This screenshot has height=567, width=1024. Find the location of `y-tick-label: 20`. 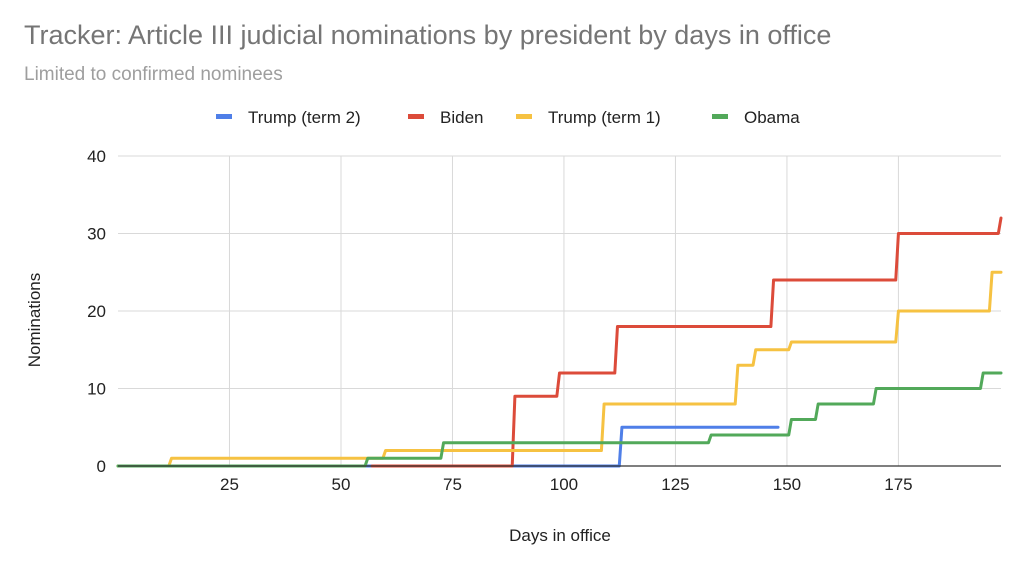

y-tick-label: 20 is located at coordinates (96, 311).